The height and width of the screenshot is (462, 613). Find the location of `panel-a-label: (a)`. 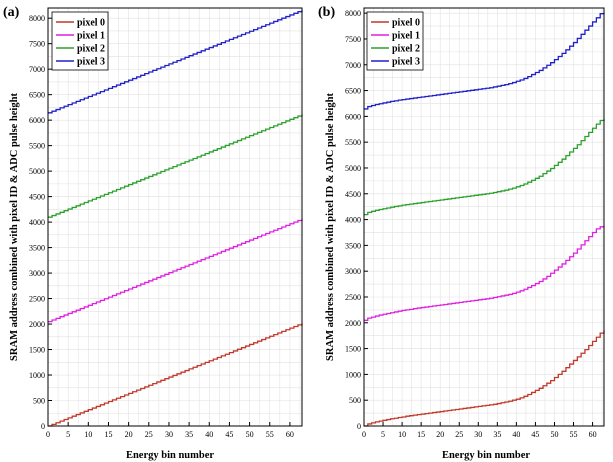

panel-a-label: (a) is located at coordinates (11, 12).